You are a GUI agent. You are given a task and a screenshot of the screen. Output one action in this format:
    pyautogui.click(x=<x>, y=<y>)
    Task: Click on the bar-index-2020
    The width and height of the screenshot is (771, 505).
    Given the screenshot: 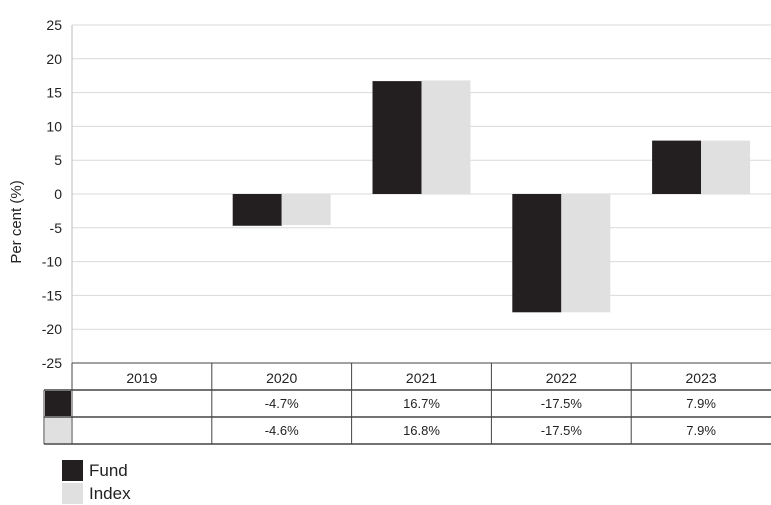 What is the action you would take?
    pyautogui.click(x=306, y=210)
    